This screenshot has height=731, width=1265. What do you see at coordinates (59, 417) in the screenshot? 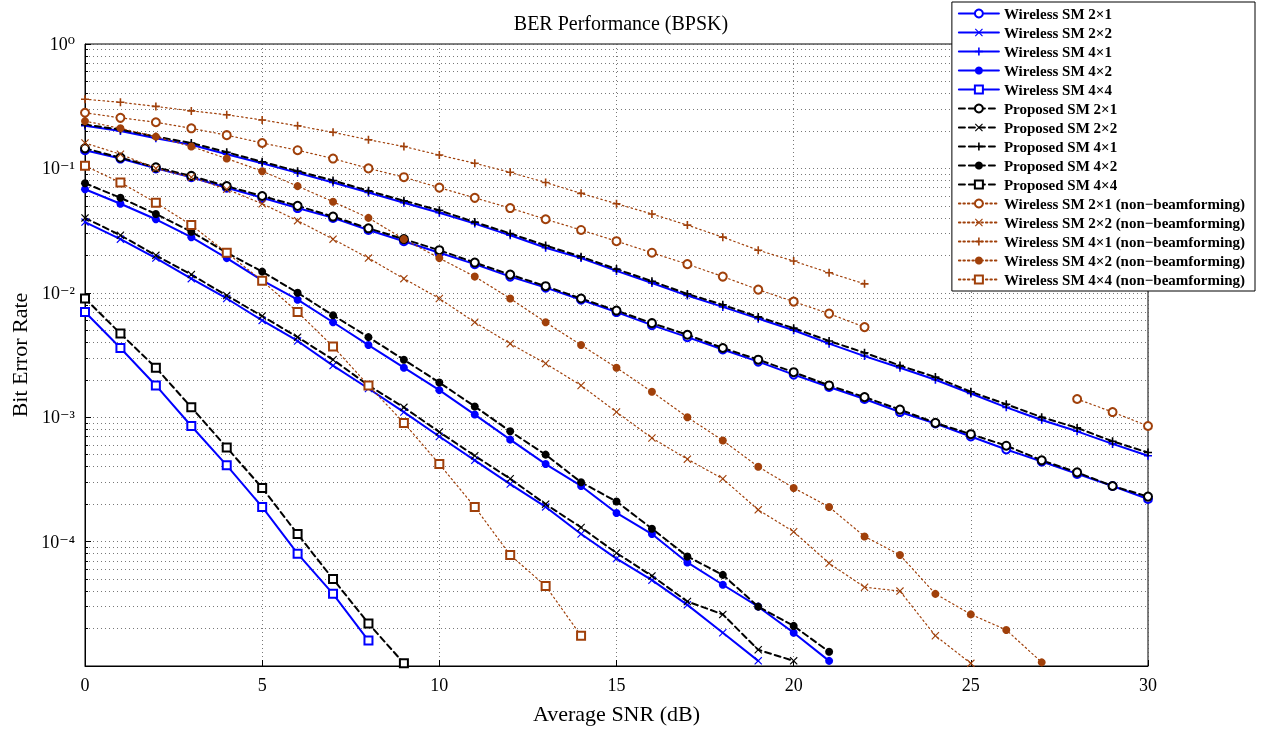
I see `y-tick-label: 10⁻³` at bounding box center [59, 417].